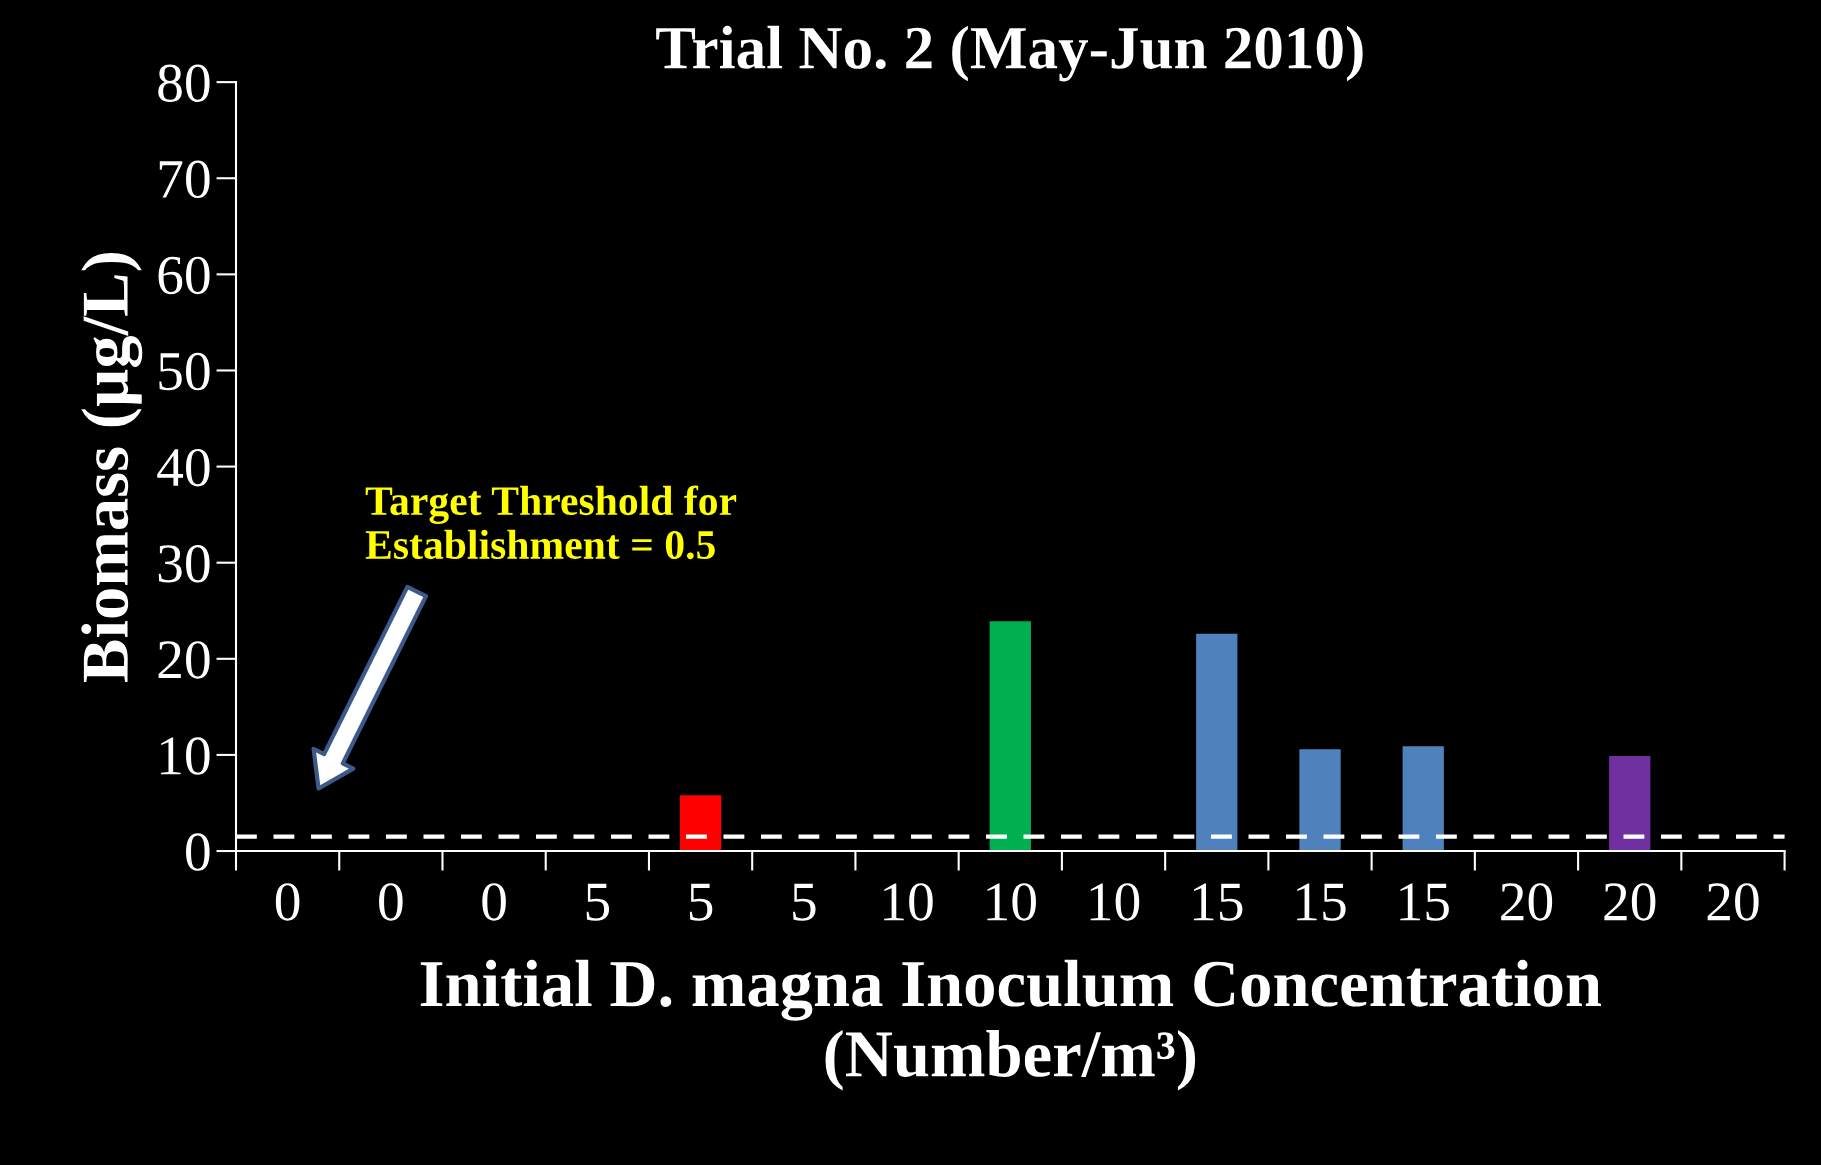  I want to click on annotation: Target Threshold for Establishment = 0.5, so click(551, 522).